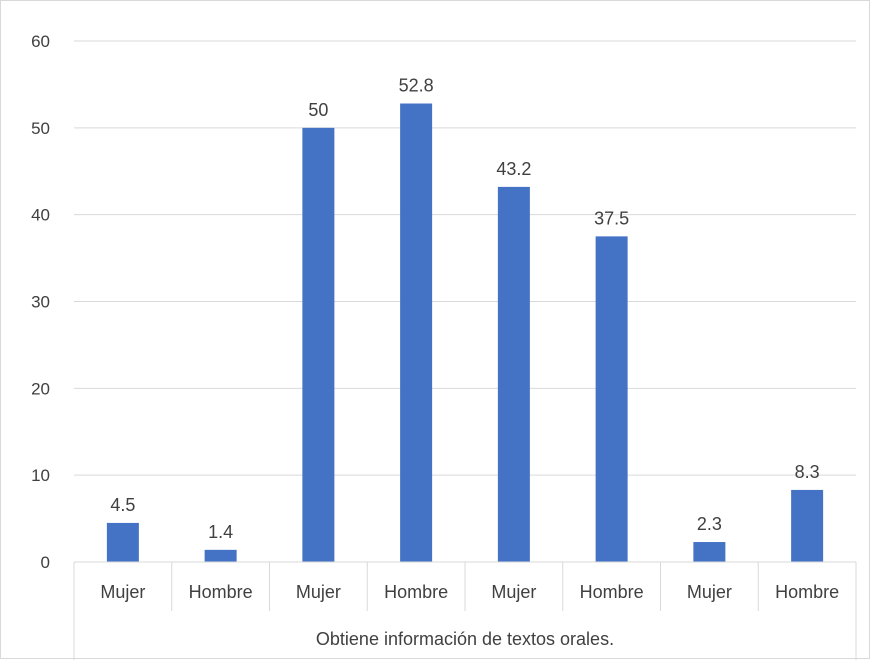 This screenshot has width=870, height=660. Describe the element at coordinates (611, 218) in the screenshot. I see `data-label: 37.5` at that location.